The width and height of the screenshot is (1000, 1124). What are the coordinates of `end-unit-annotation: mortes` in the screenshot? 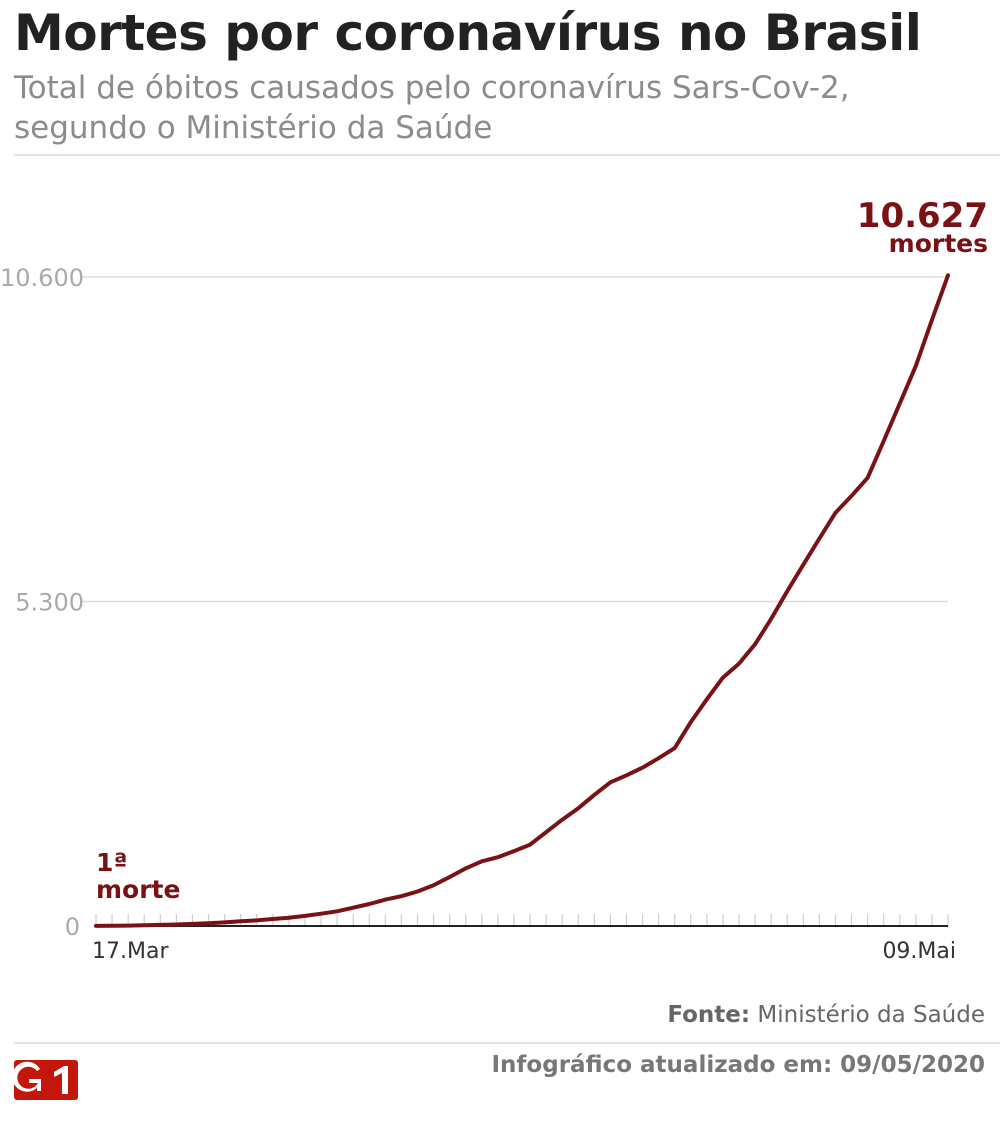 It's located at (938, 243).